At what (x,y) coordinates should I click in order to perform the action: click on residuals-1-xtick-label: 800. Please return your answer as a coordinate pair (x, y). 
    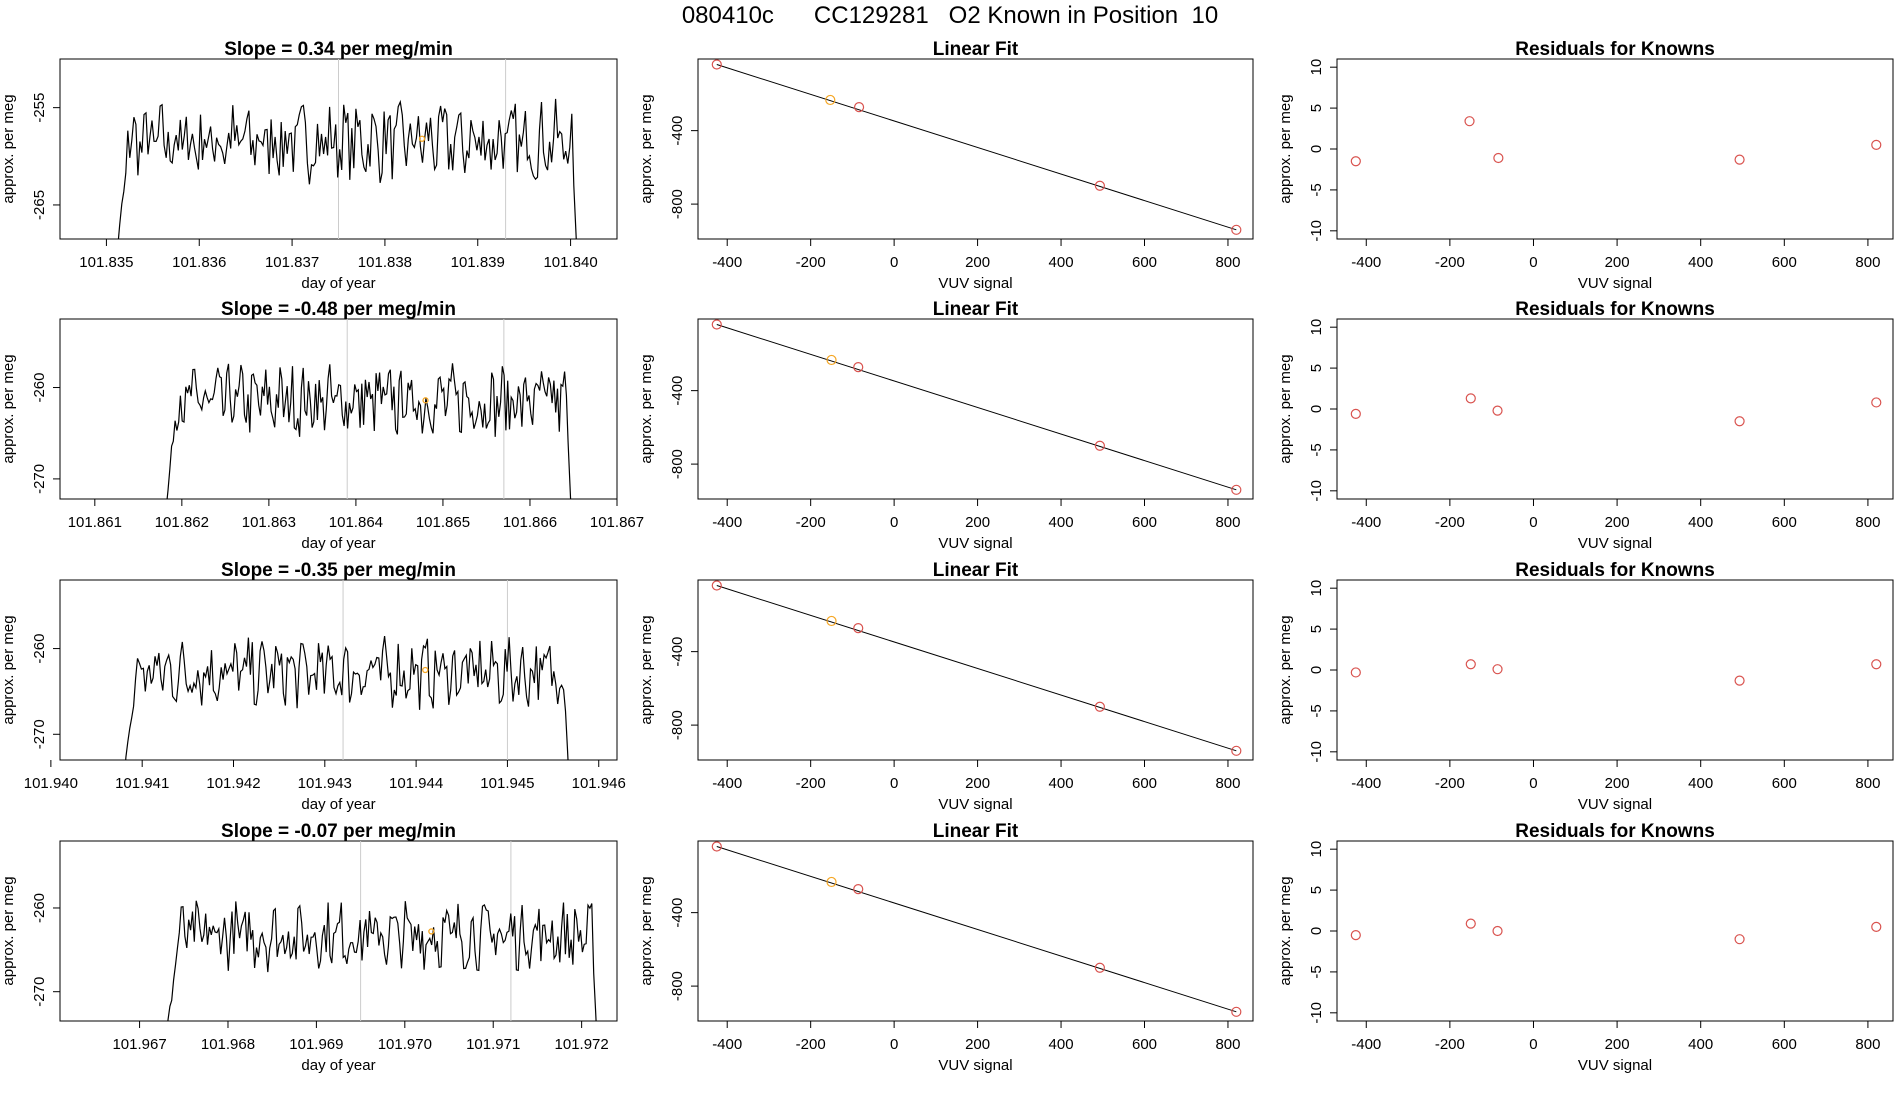
    Looking at the image, I should click on (1867, 262).